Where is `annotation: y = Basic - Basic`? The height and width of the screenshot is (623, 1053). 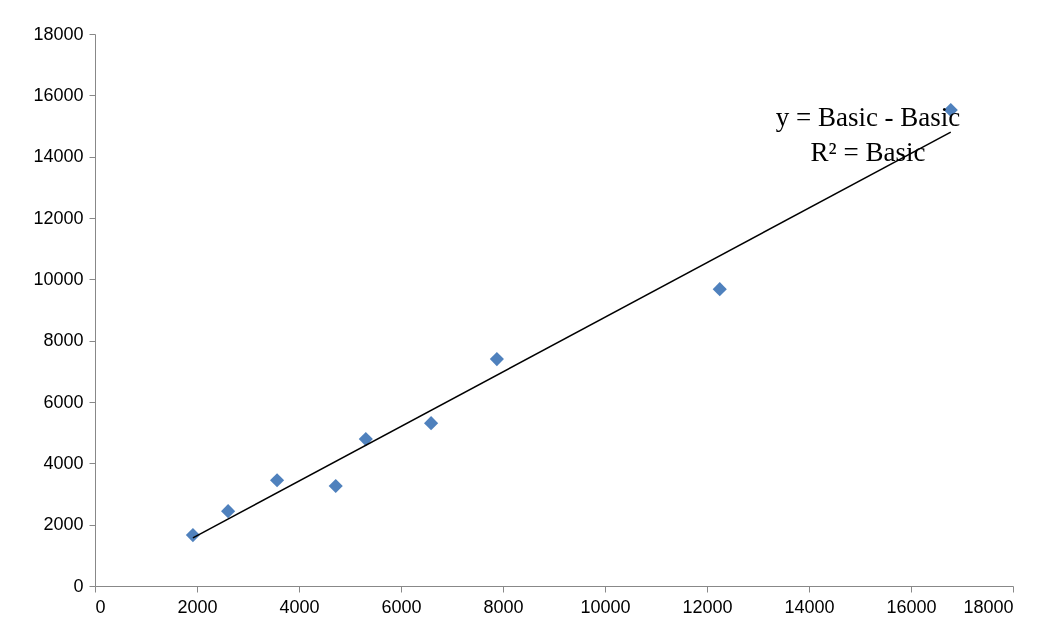 annotation: y = Basic - Basic is located at coordinates (868, 117).